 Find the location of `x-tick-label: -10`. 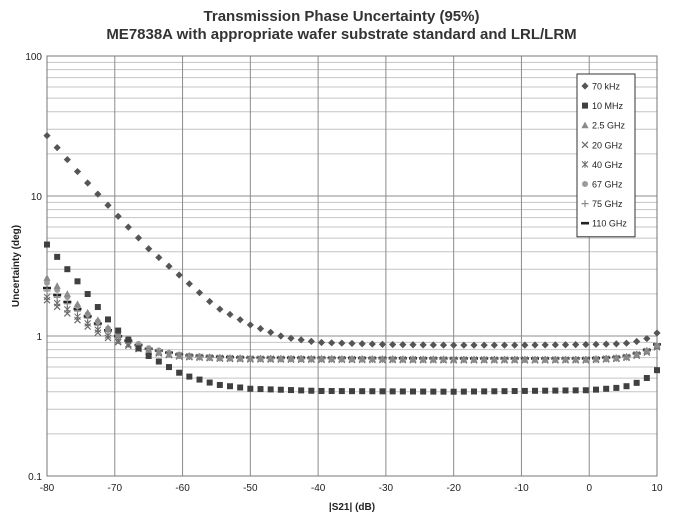

x-tick-label: -10 is located at coordinates (521, 488).